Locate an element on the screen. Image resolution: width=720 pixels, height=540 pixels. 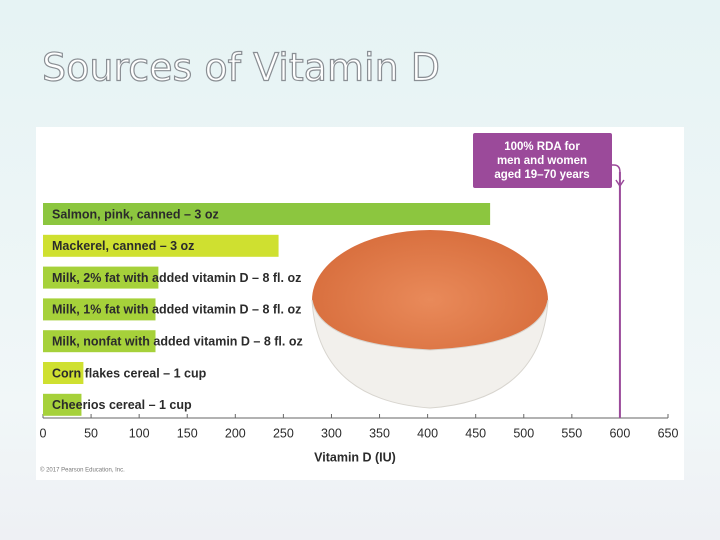
bar-label: Salmon, pink, canned – 3 oz is located at coordinates (135, 214).